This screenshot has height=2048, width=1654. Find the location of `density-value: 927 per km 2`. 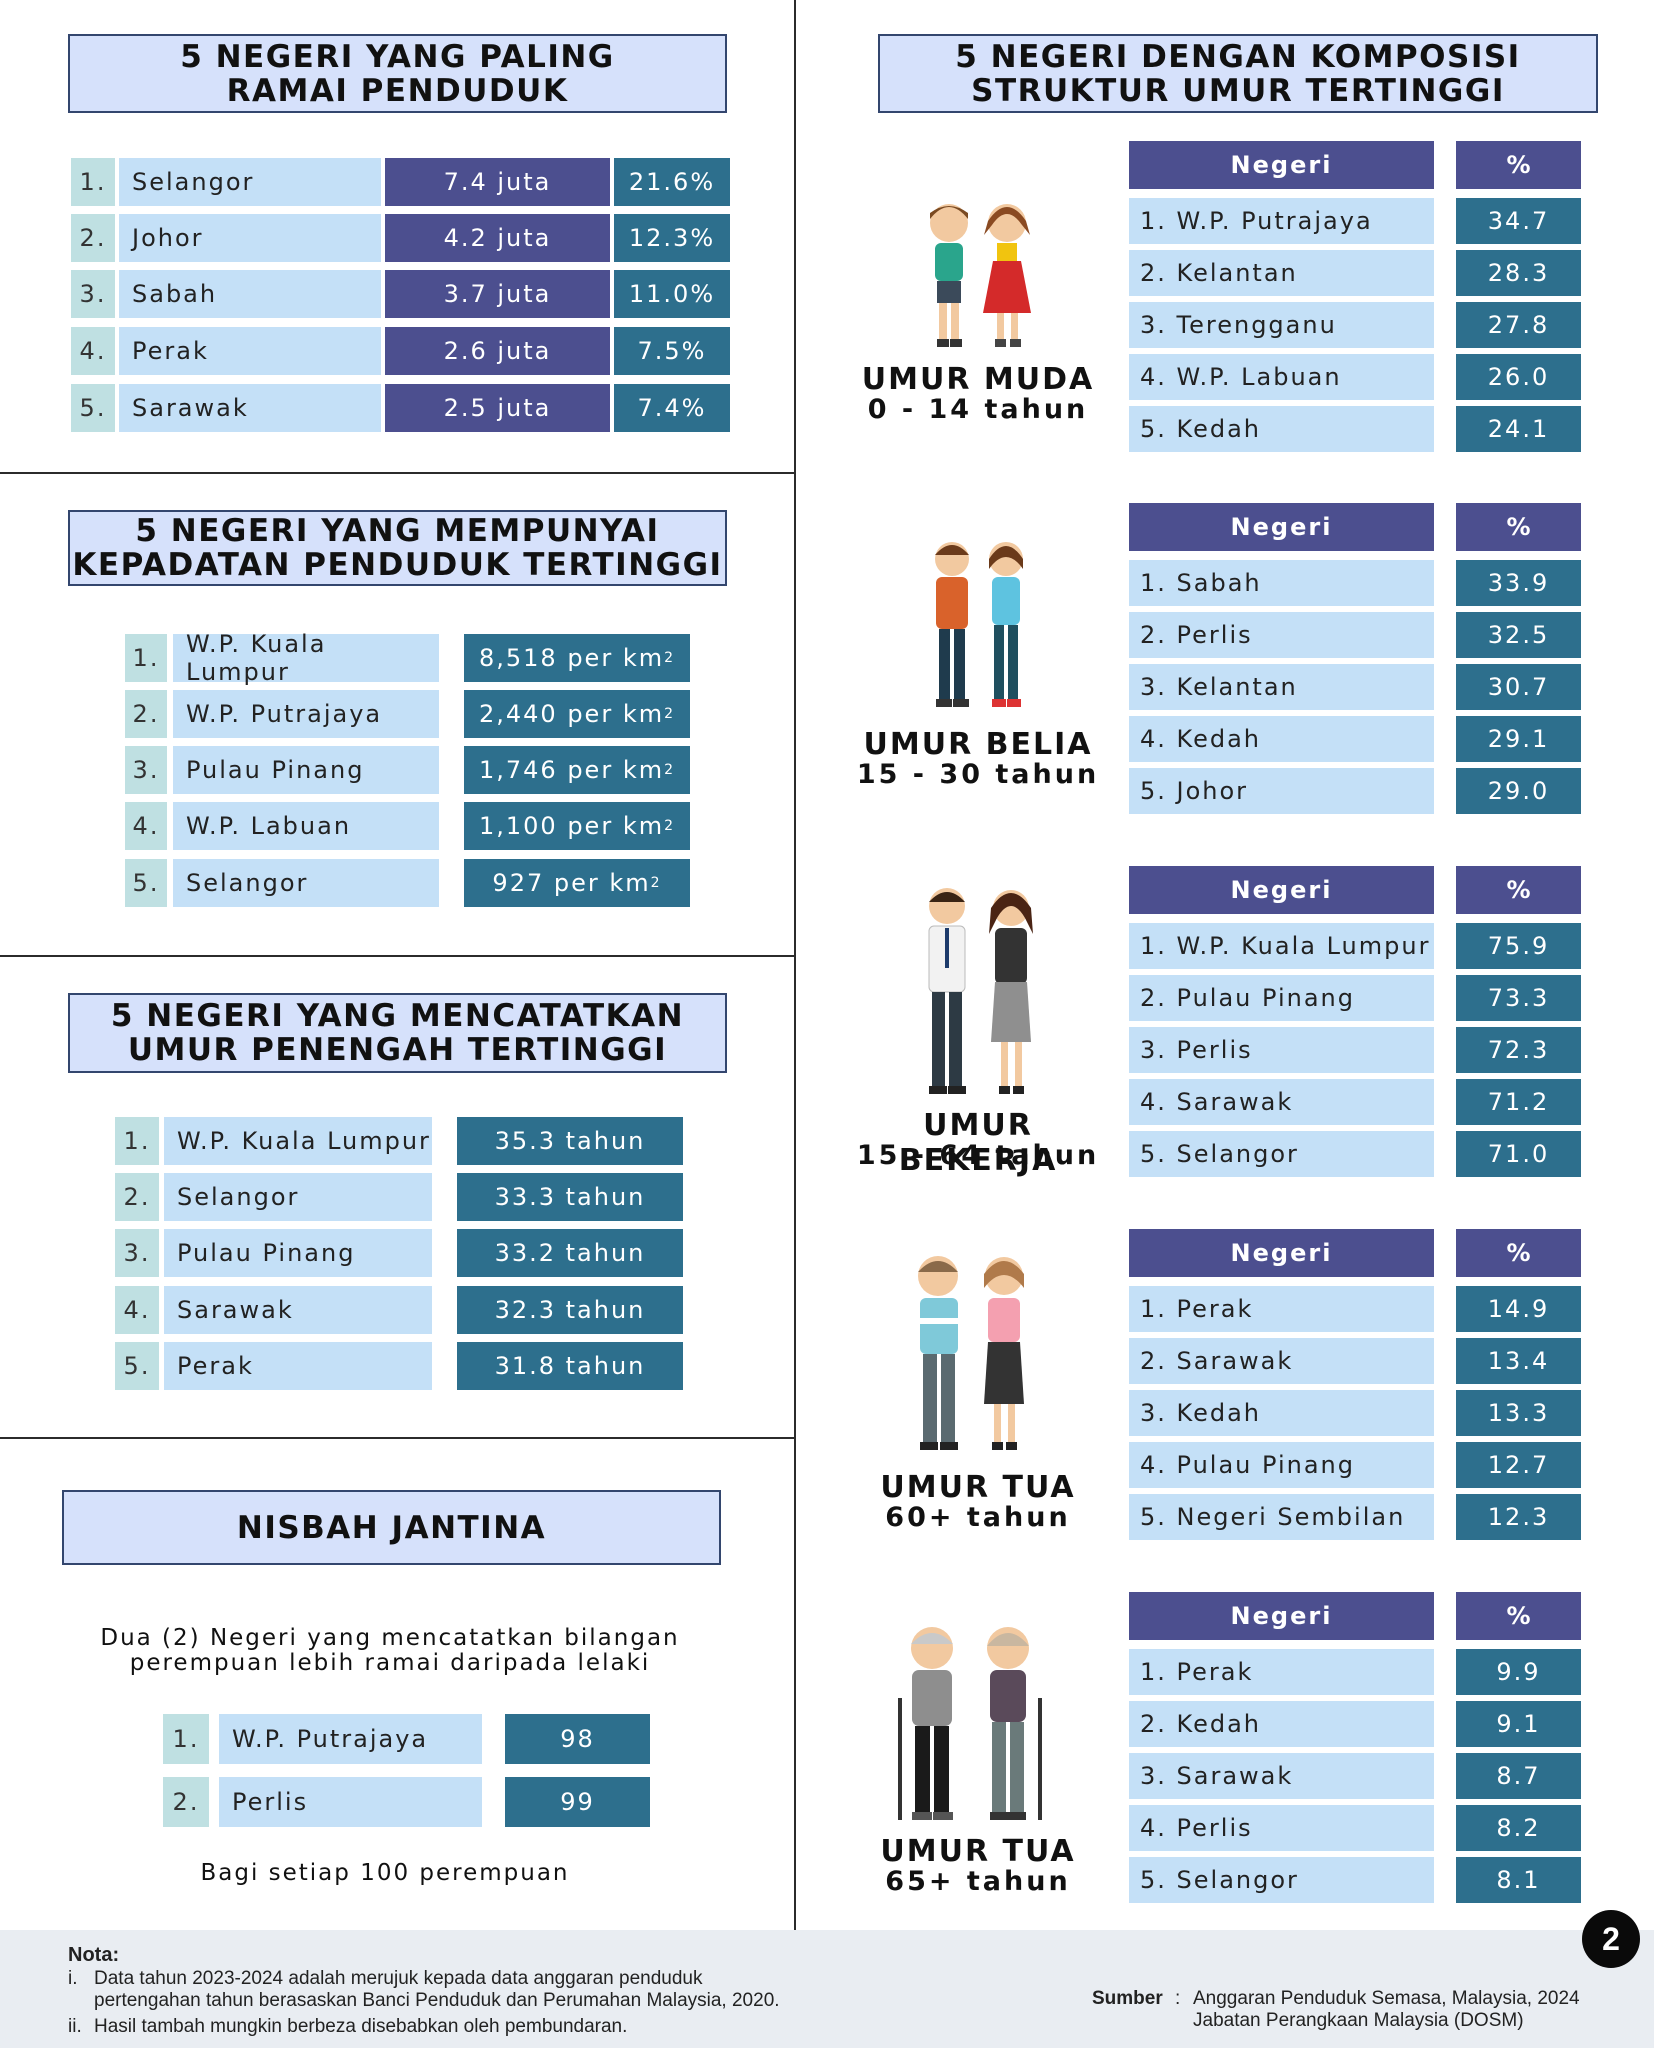

density-value: 927 per km 2 is located at coordinates (577, 883).